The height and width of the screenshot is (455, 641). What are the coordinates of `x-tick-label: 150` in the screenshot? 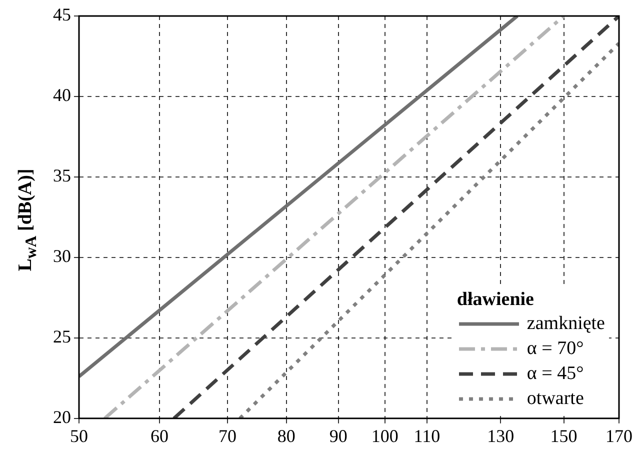 It's located at (564, 436).